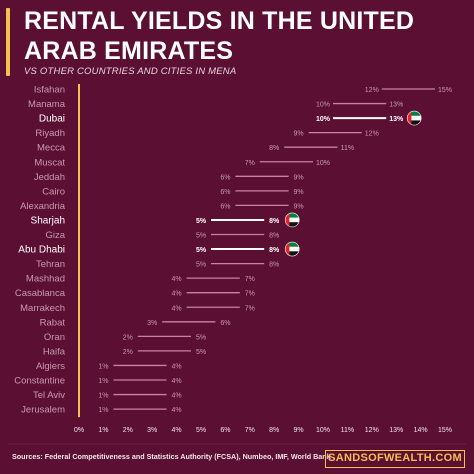  Describe the element at coordinates (45, 279) in the screenshot. I see `city-label: Mashhad` at that location.